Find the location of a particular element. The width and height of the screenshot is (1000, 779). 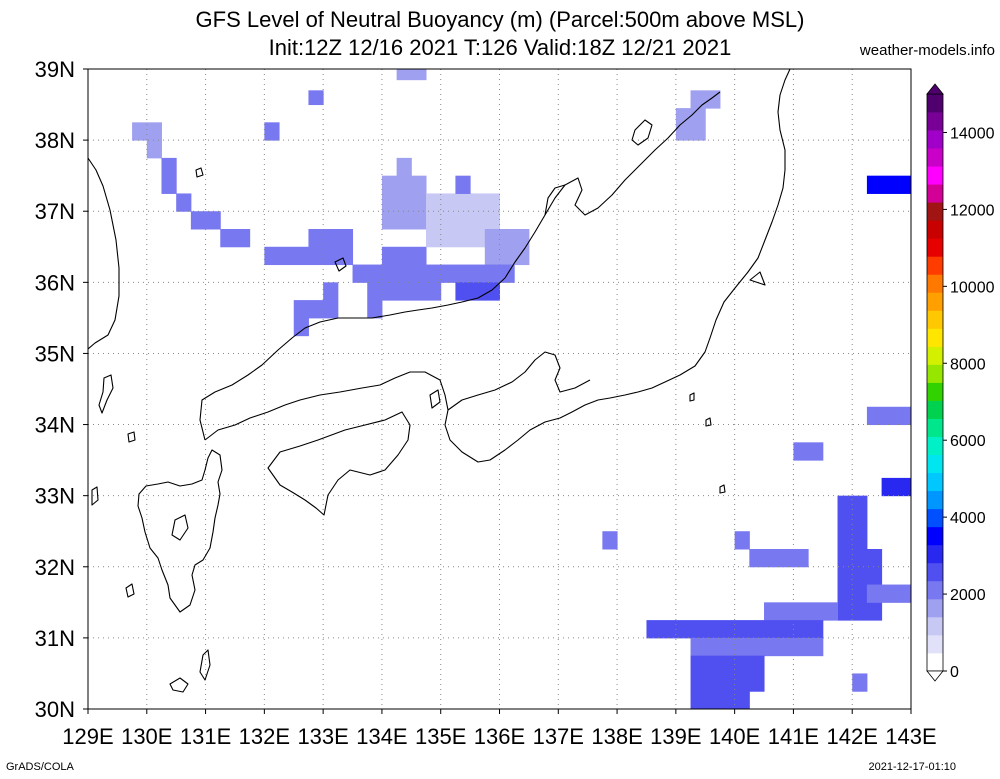

lon-tick-label: 140E is located at coordinates (734, 736).